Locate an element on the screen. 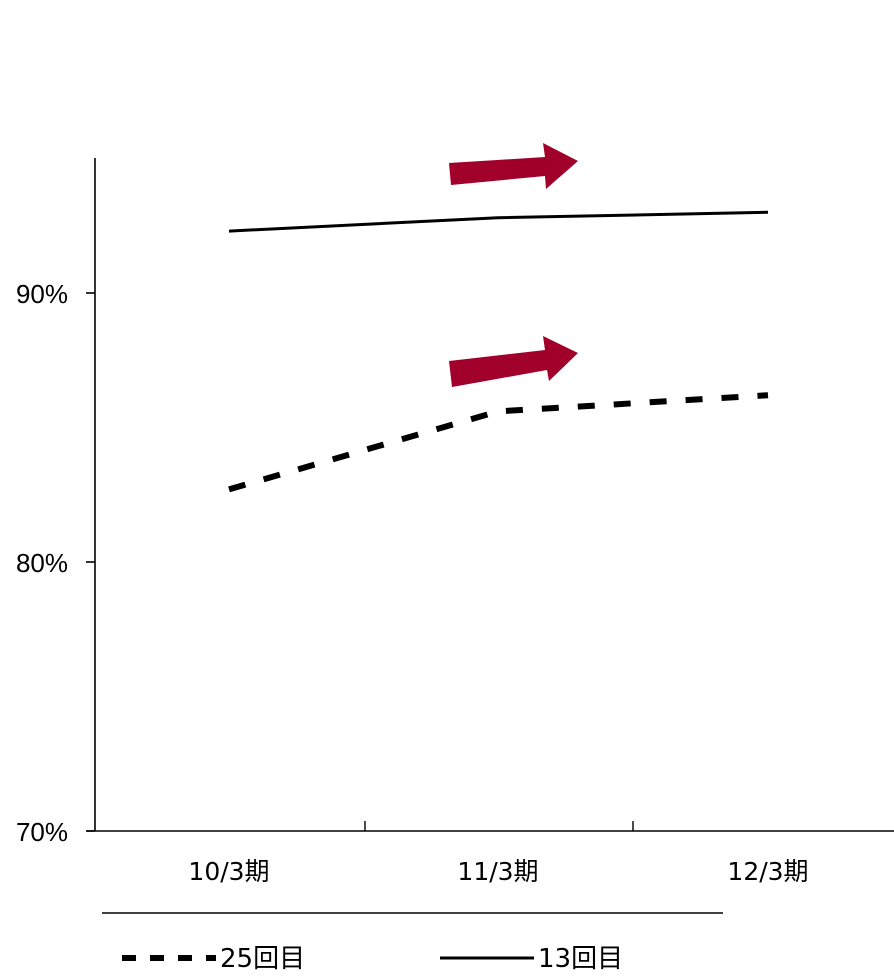  legend-label: 13回目 is located at coordinates (580, 959).